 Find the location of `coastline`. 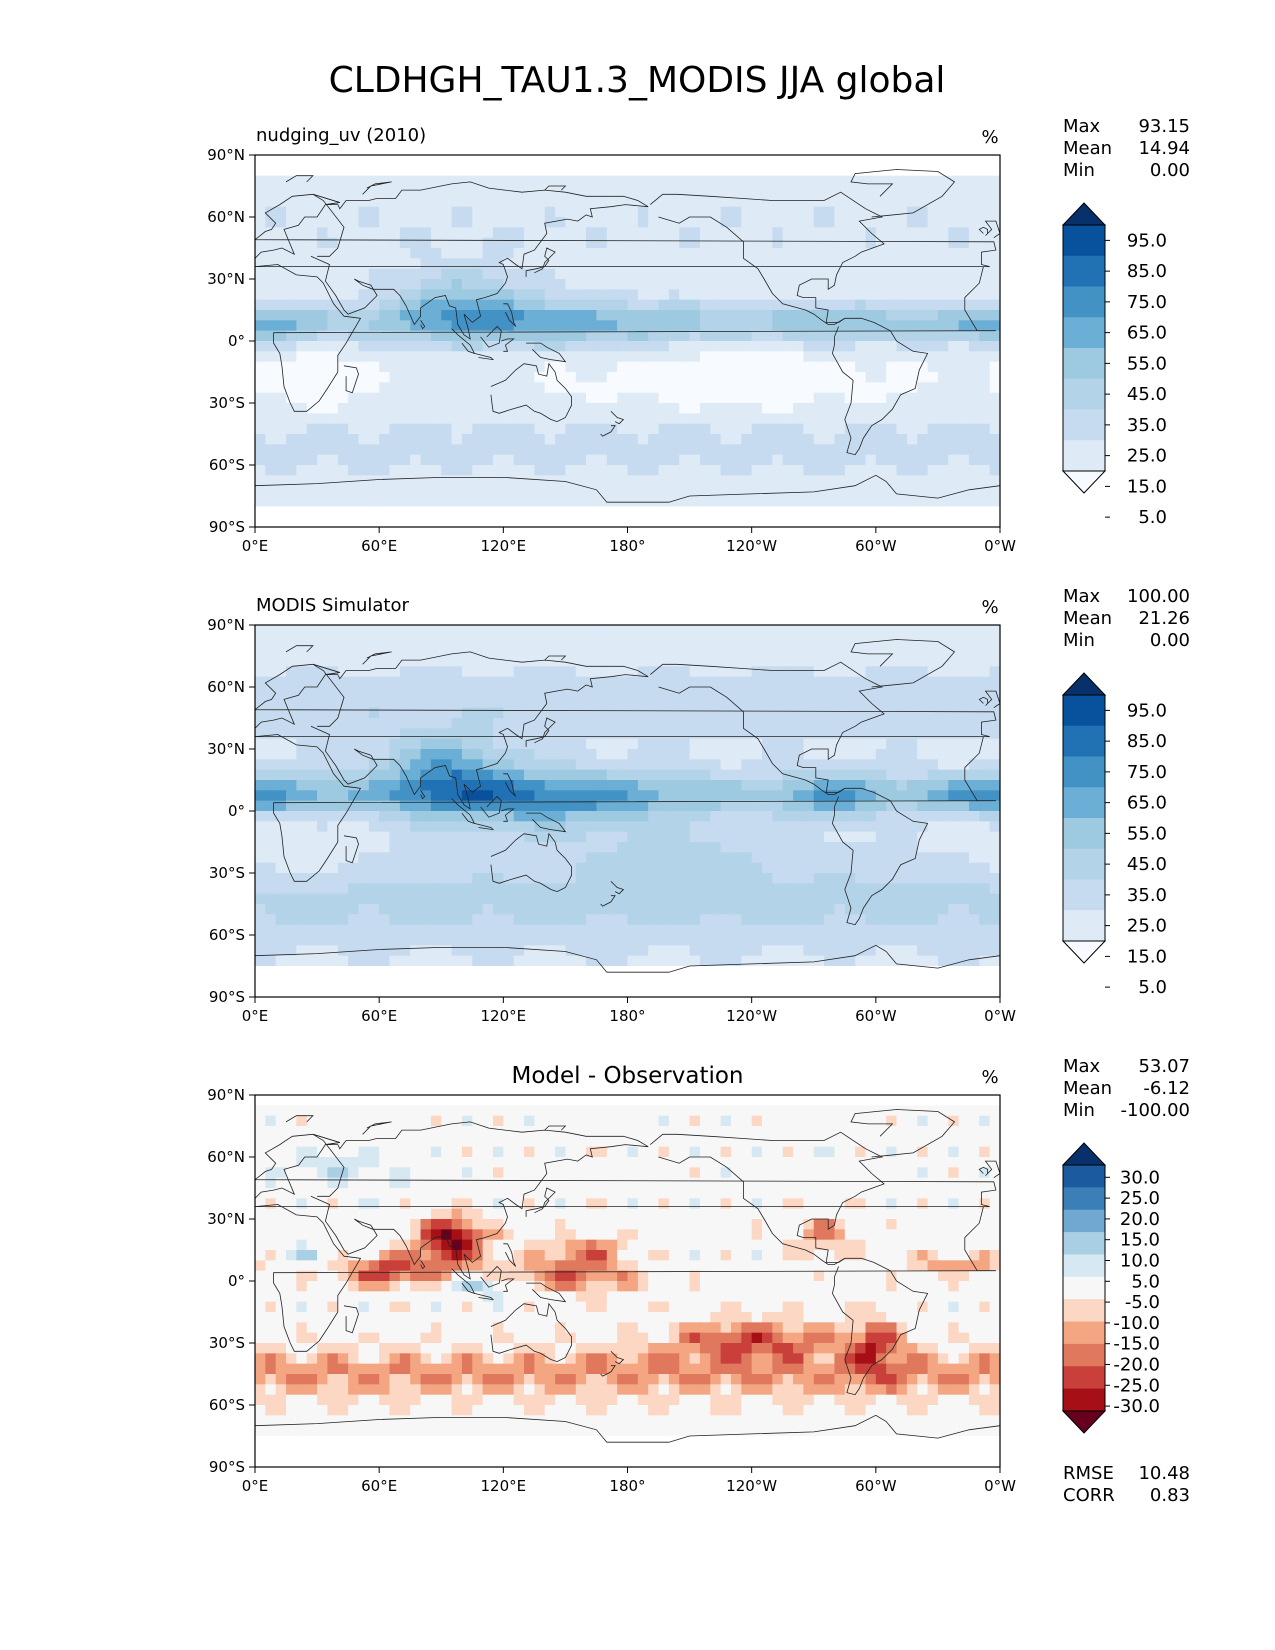

coastline is located at coordinates (540, 262).